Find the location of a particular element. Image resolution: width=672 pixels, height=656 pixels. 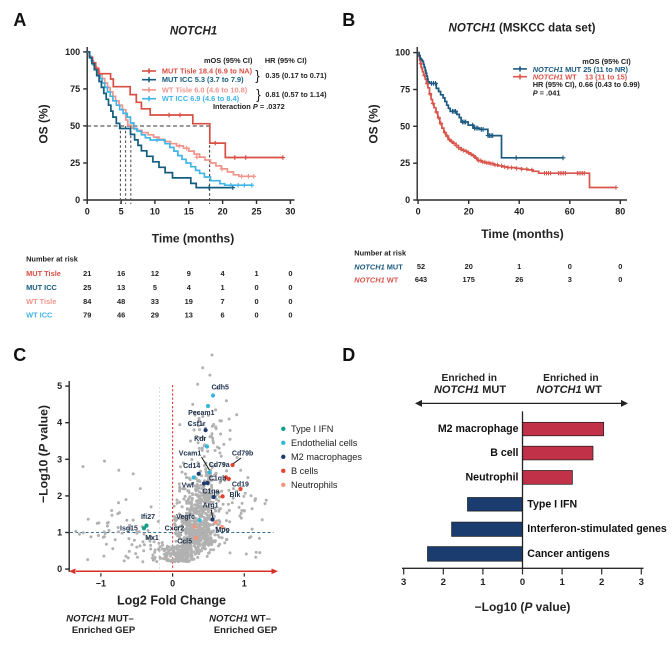

svg-text: 4 is located at coordinates (59, 423).